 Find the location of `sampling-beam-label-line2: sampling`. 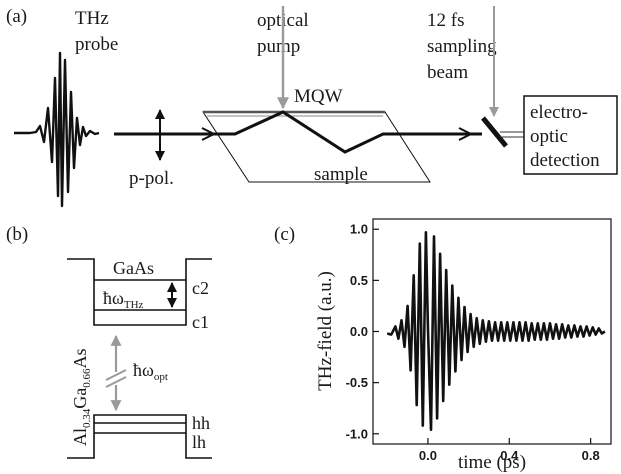

sampling-beam-label-line2: sampling is located at coordinates (462, 46).